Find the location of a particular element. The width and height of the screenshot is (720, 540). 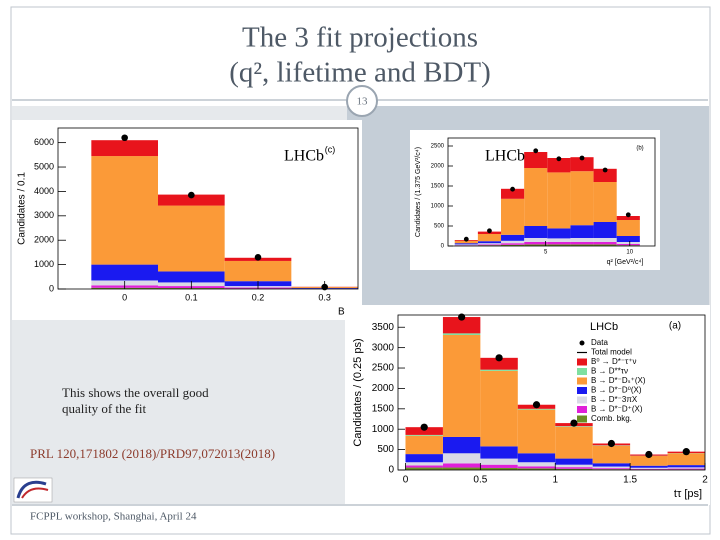

page-number: 13 is located at coordinates (363, 102).